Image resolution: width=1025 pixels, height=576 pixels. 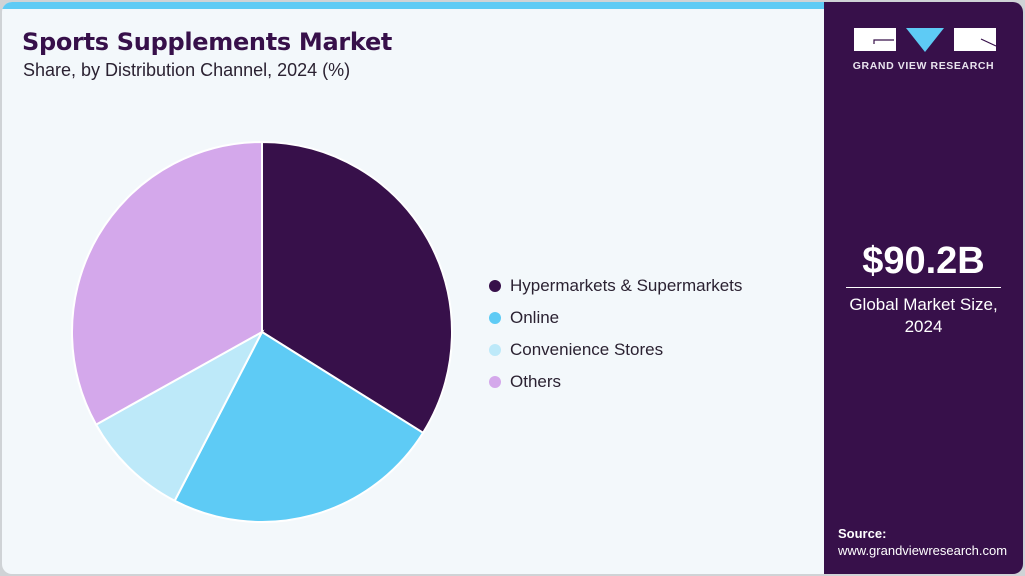 I want to click on legend-item-hypermarkets: Hypermarkets & Supermarkets, so click(x=615, y=286).